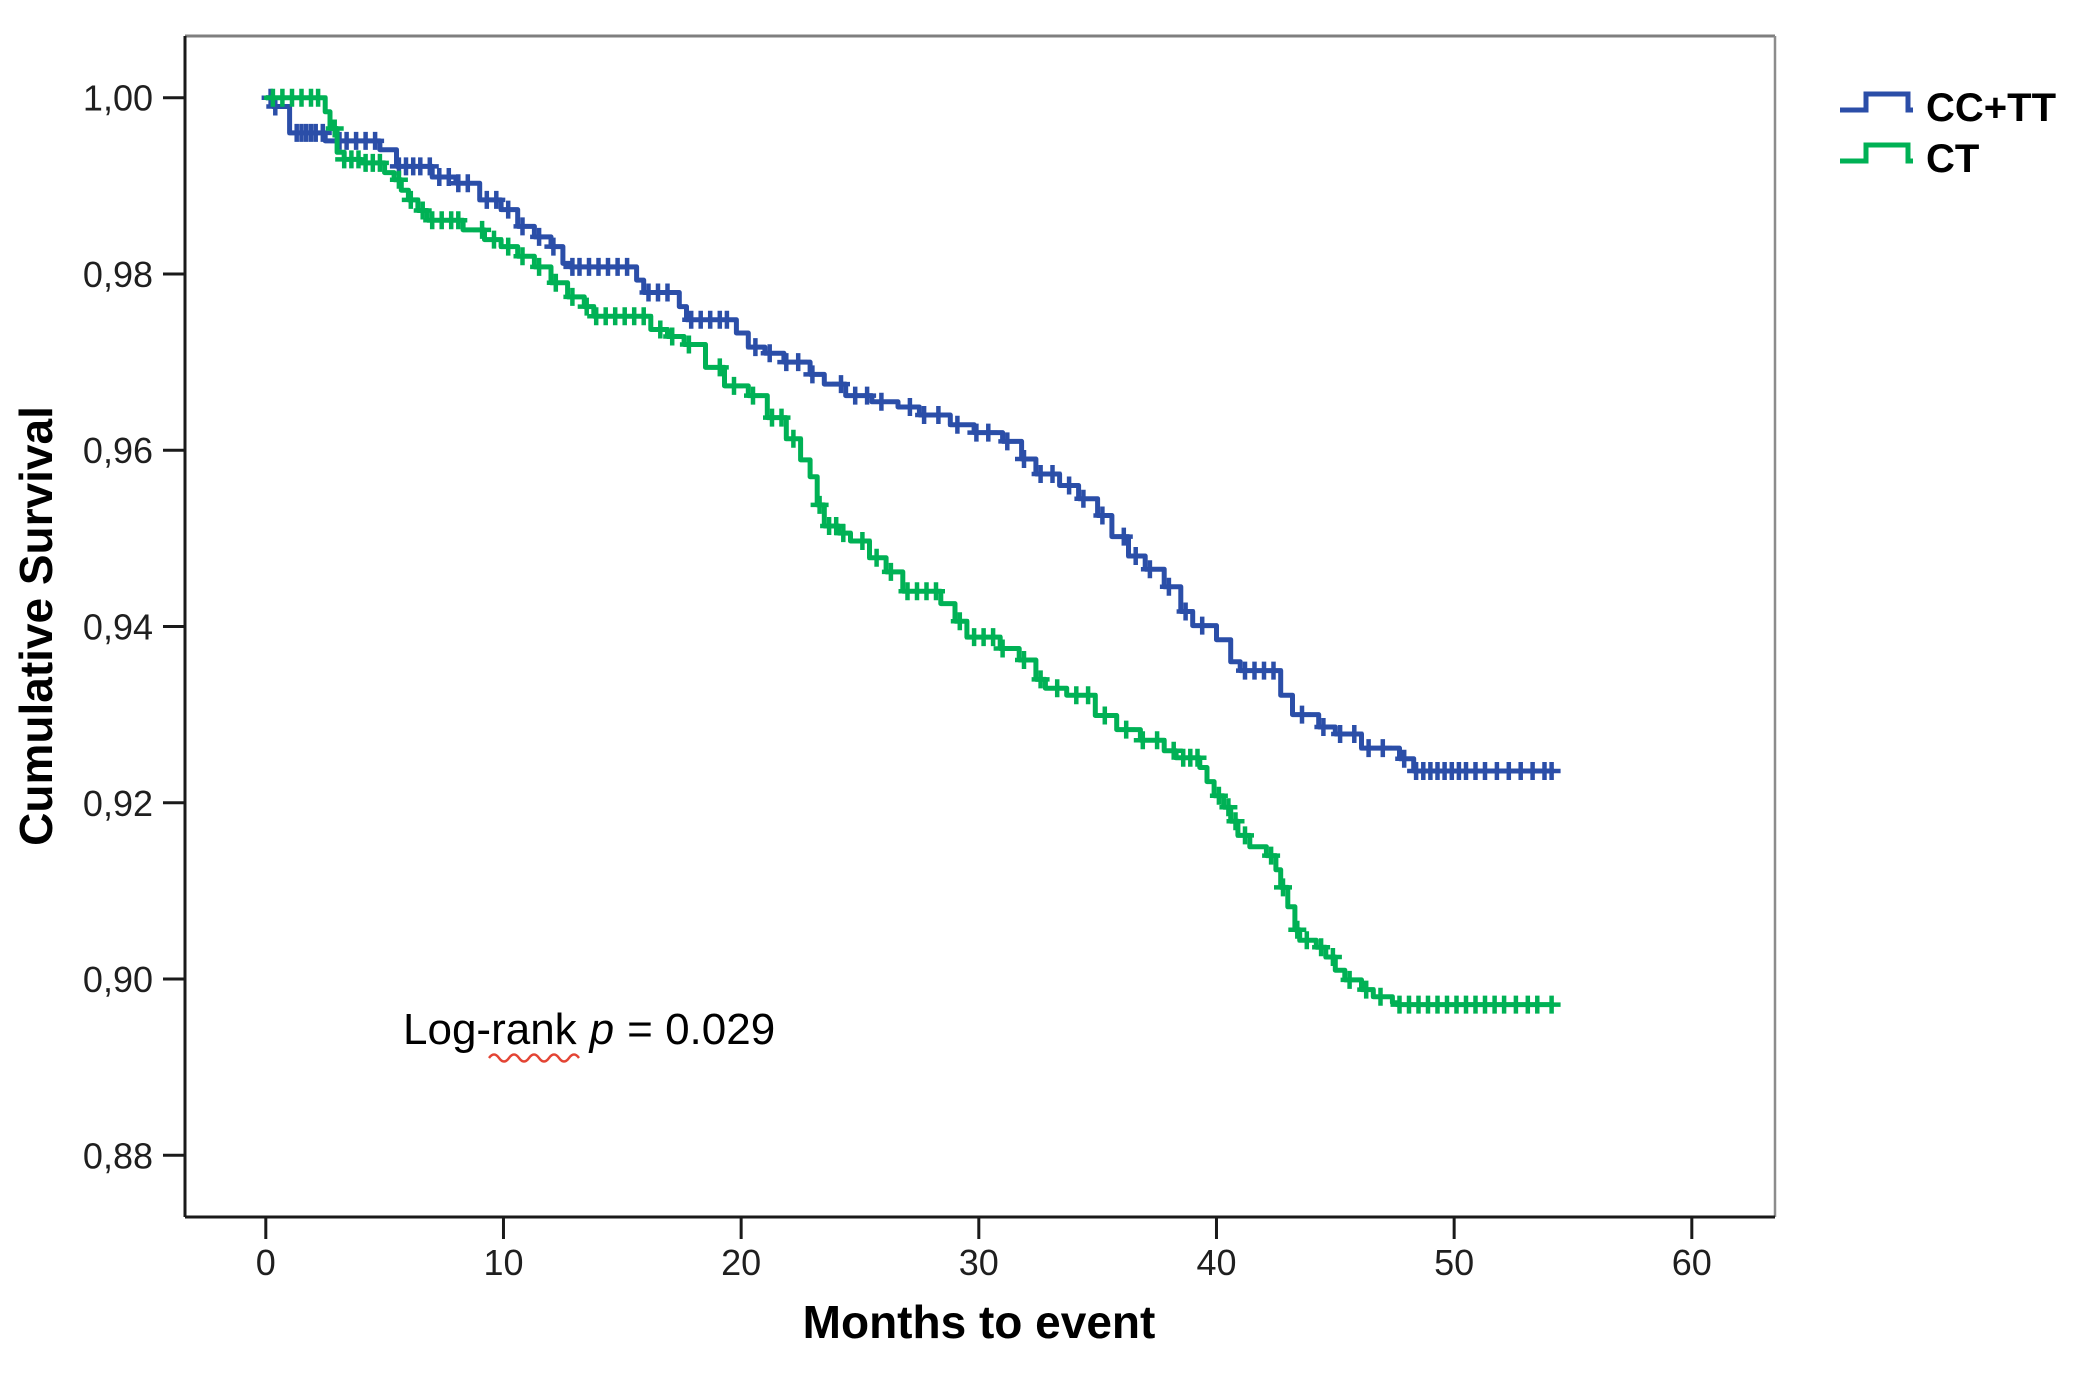 The image size is (2092, 1381). Describe the element at coordinates (36, 626) in the screenshot. I see `y-axis-title: Cumulative Survival` at that location.